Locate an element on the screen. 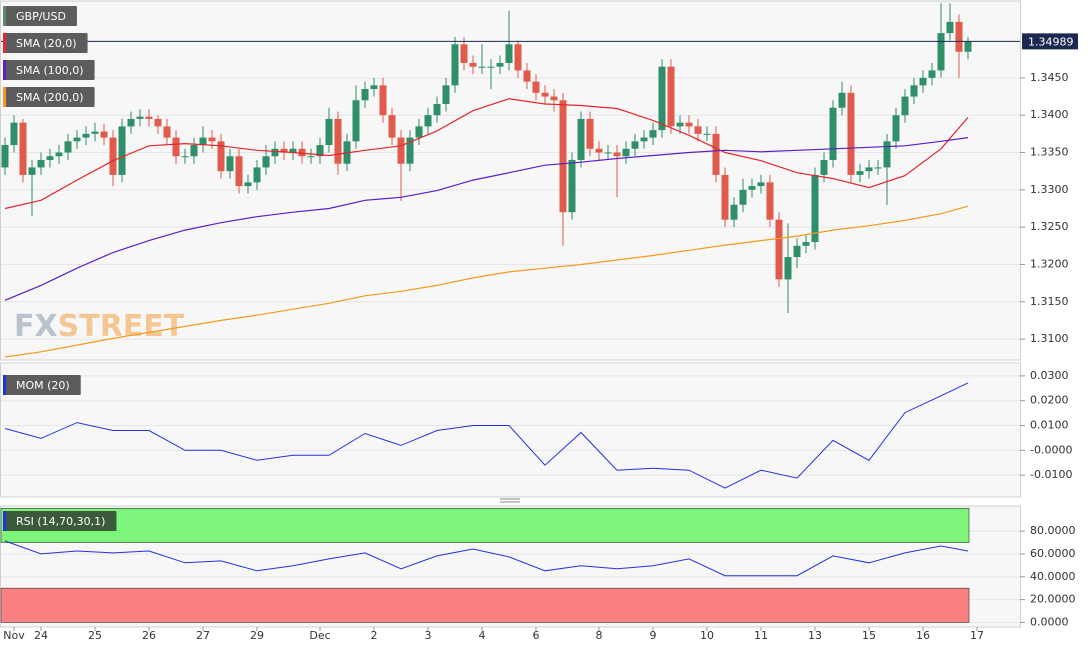 The height and width of the screenshot is (649, 1092). legend-label: GBP/USD is located at coordinates (41, 16).